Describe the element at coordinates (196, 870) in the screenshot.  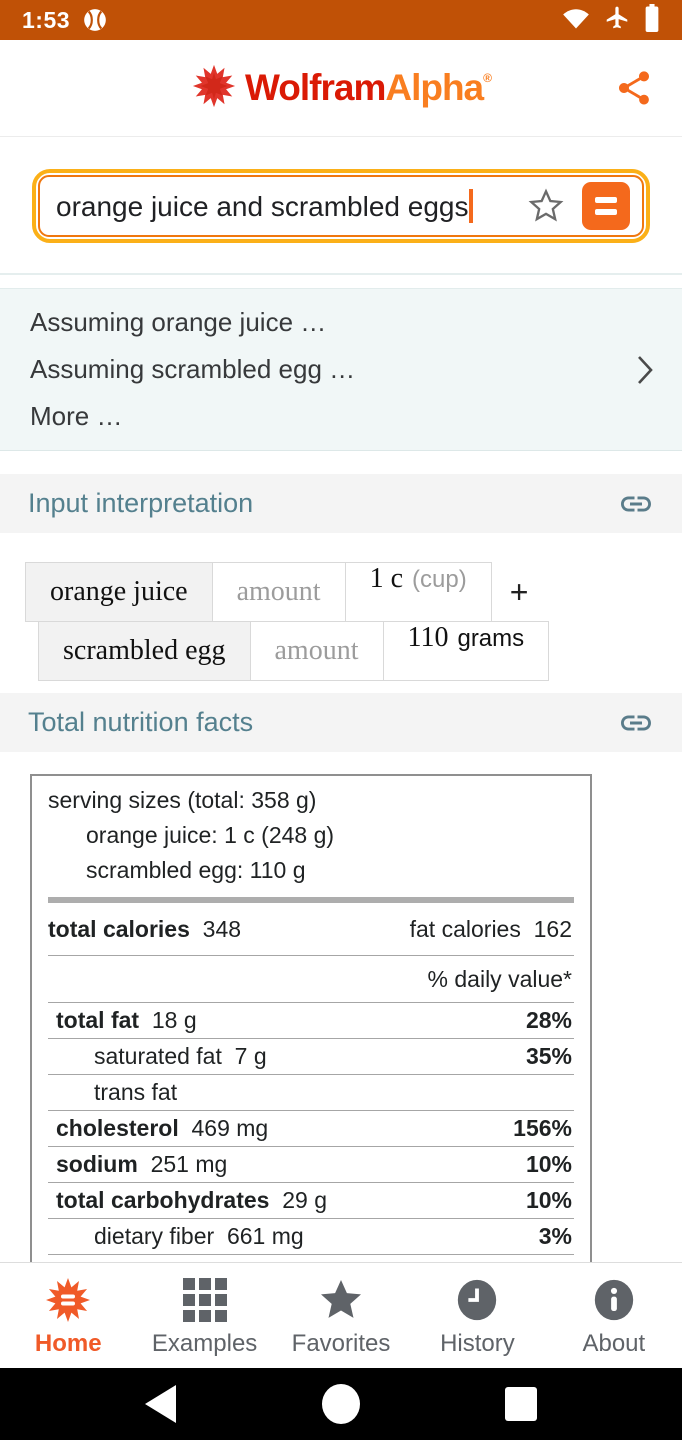
I see `serving-scrambled-egg: scrambled egg: 110 g` at that location.